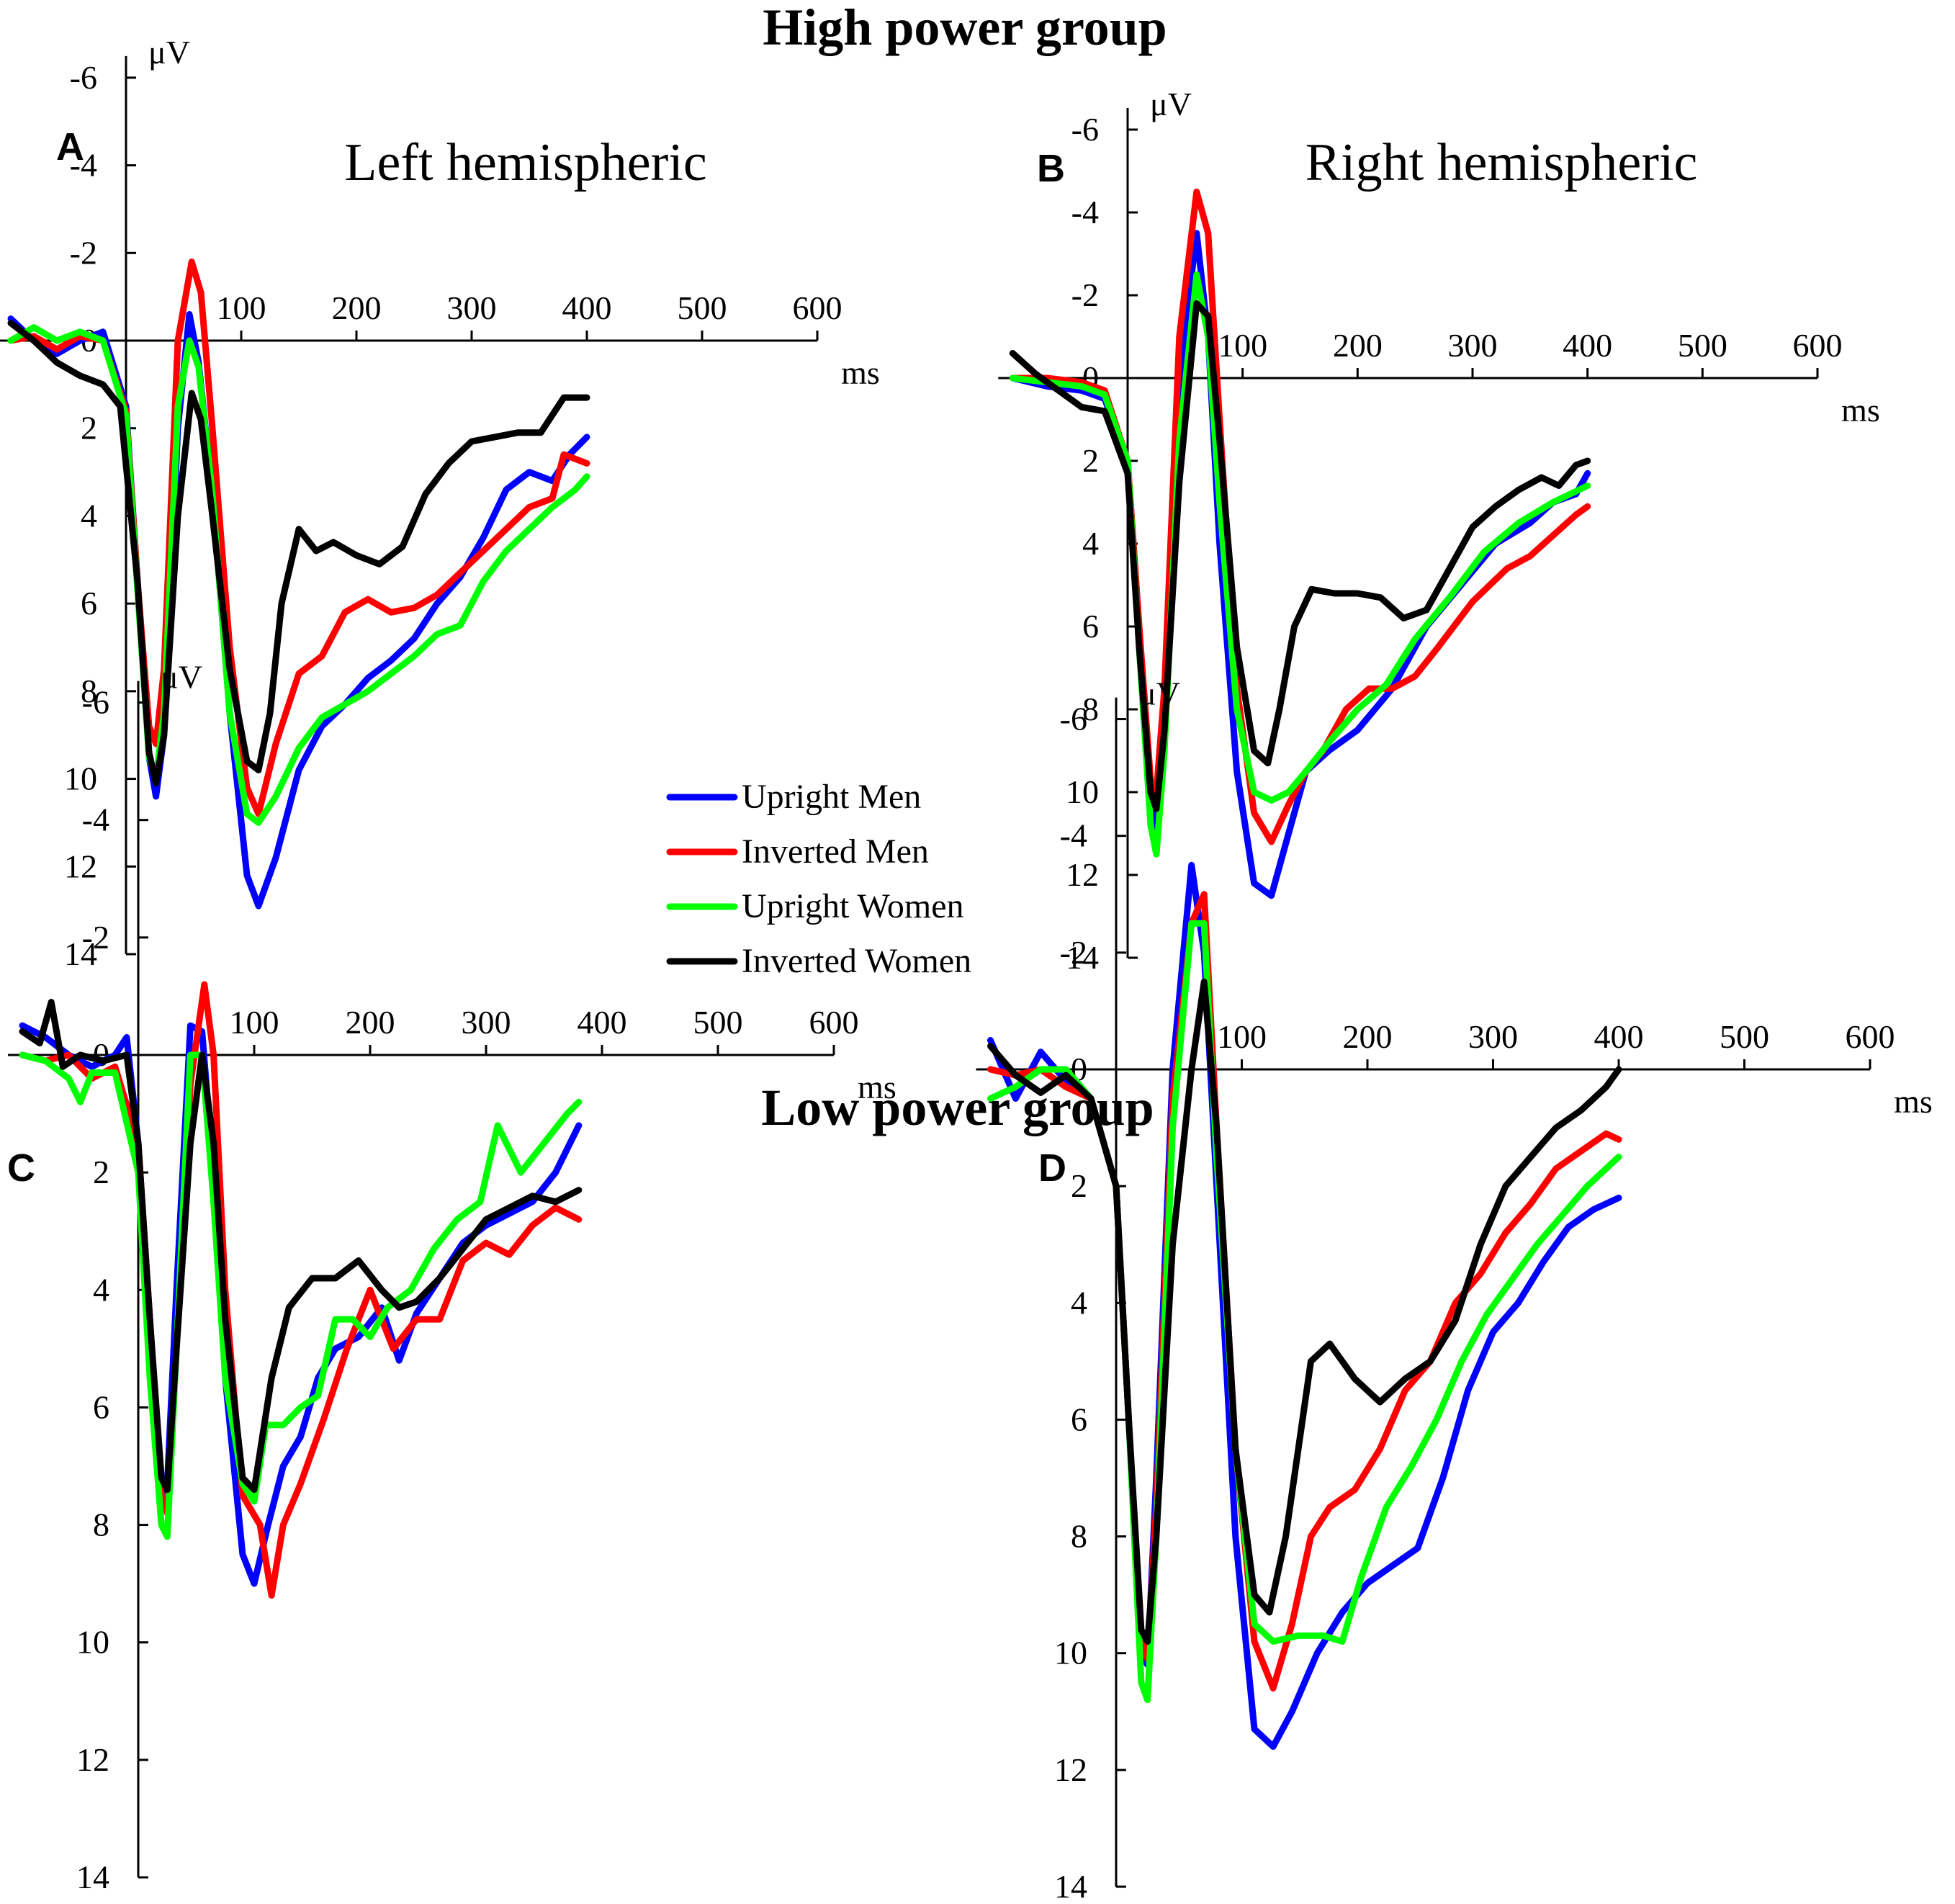 The height and width of the screenshot is (1904, 1955). Describe the element at coordinates (957, 1107) in the screenshot. I see `group-title-low: Low power group` at that location.